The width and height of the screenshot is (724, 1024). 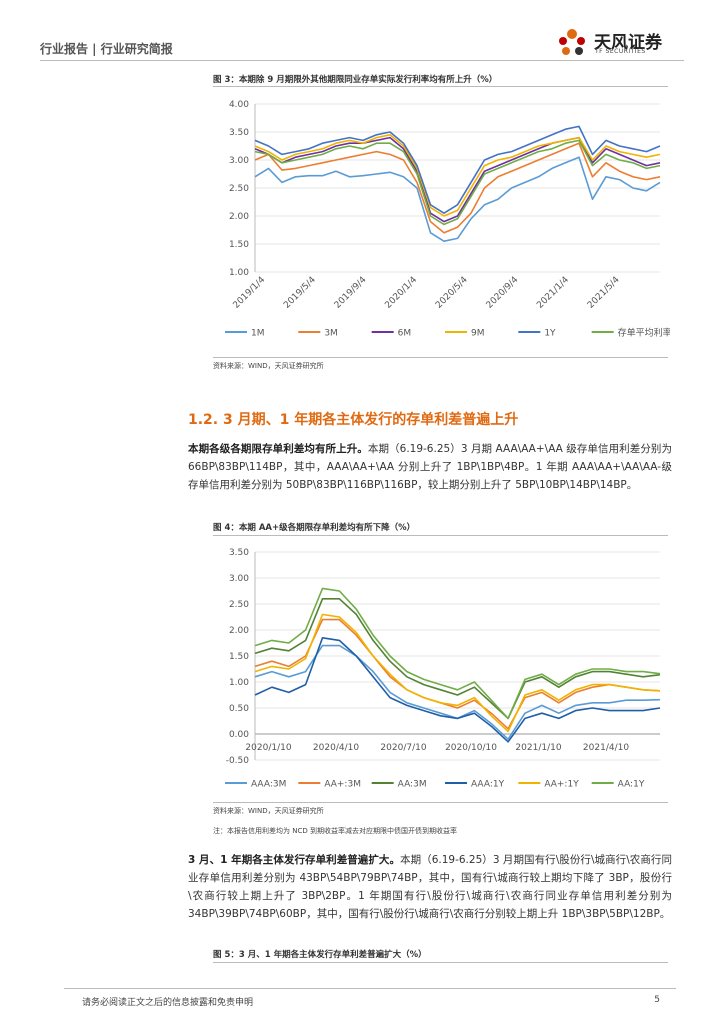 What do you see at coordinates (250, 293) in the screenshot?
I see `x-tick-label: 2019/1/4` at bounding box center [250, 293].